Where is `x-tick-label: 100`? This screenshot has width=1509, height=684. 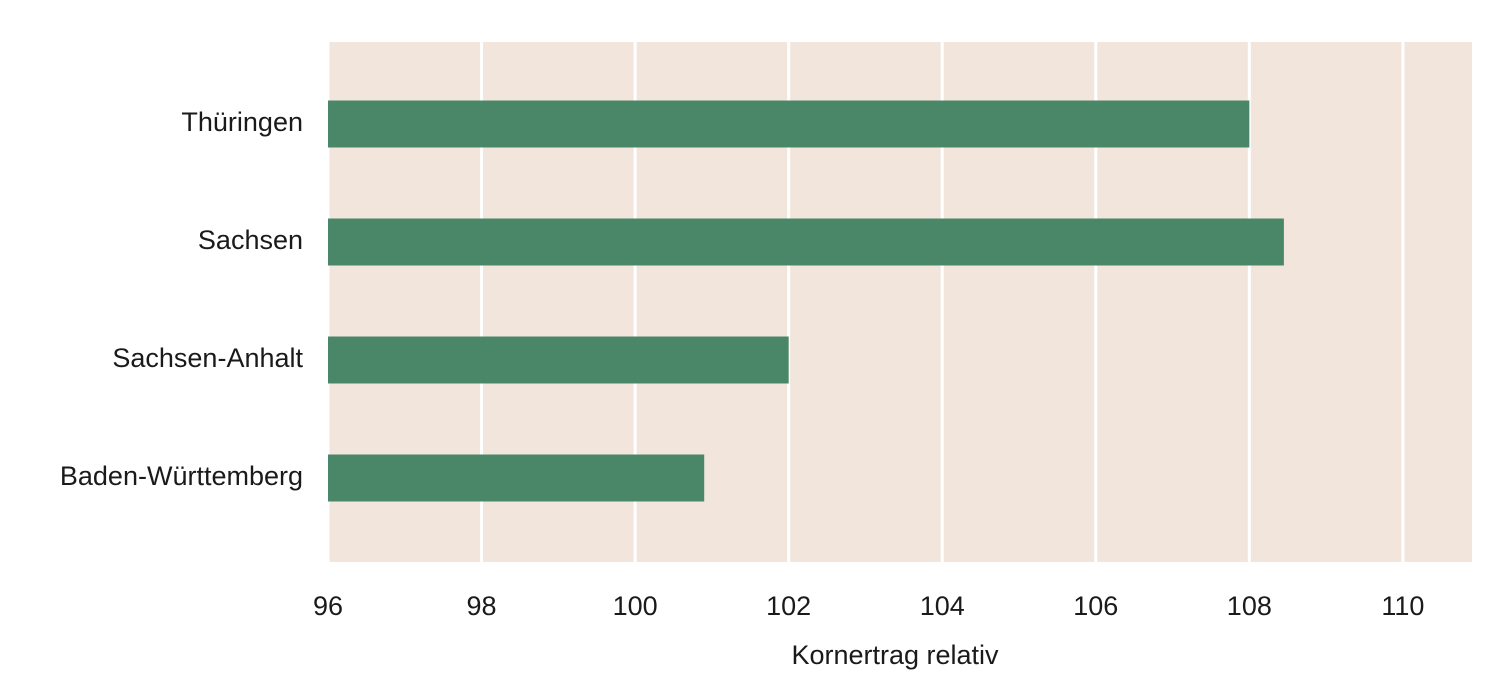 x-tick-label: 100 is located at coordinates (635, 606).